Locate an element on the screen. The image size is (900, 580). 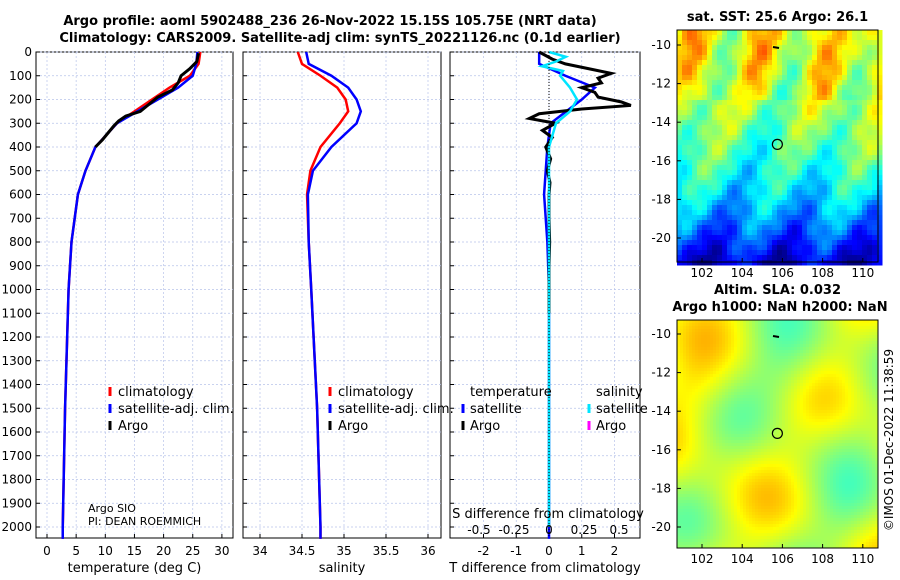
s-tick-label: 0 is located at coordinates (549, 530).